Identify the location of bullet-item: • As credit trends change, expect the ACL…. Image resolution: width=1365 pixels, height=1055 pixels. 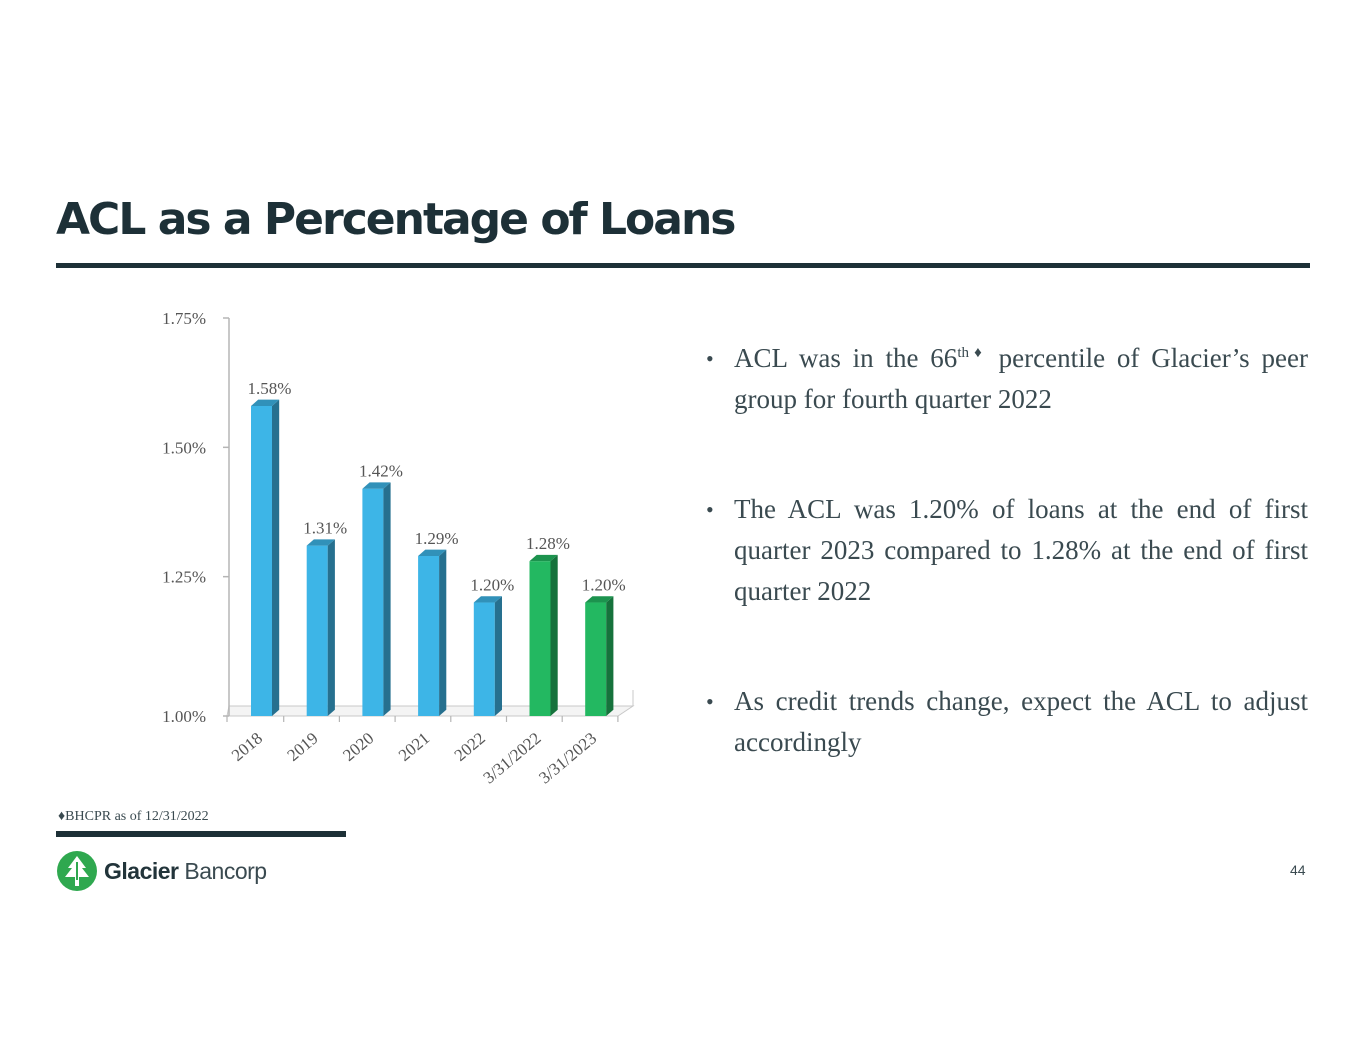
(1007, 722).